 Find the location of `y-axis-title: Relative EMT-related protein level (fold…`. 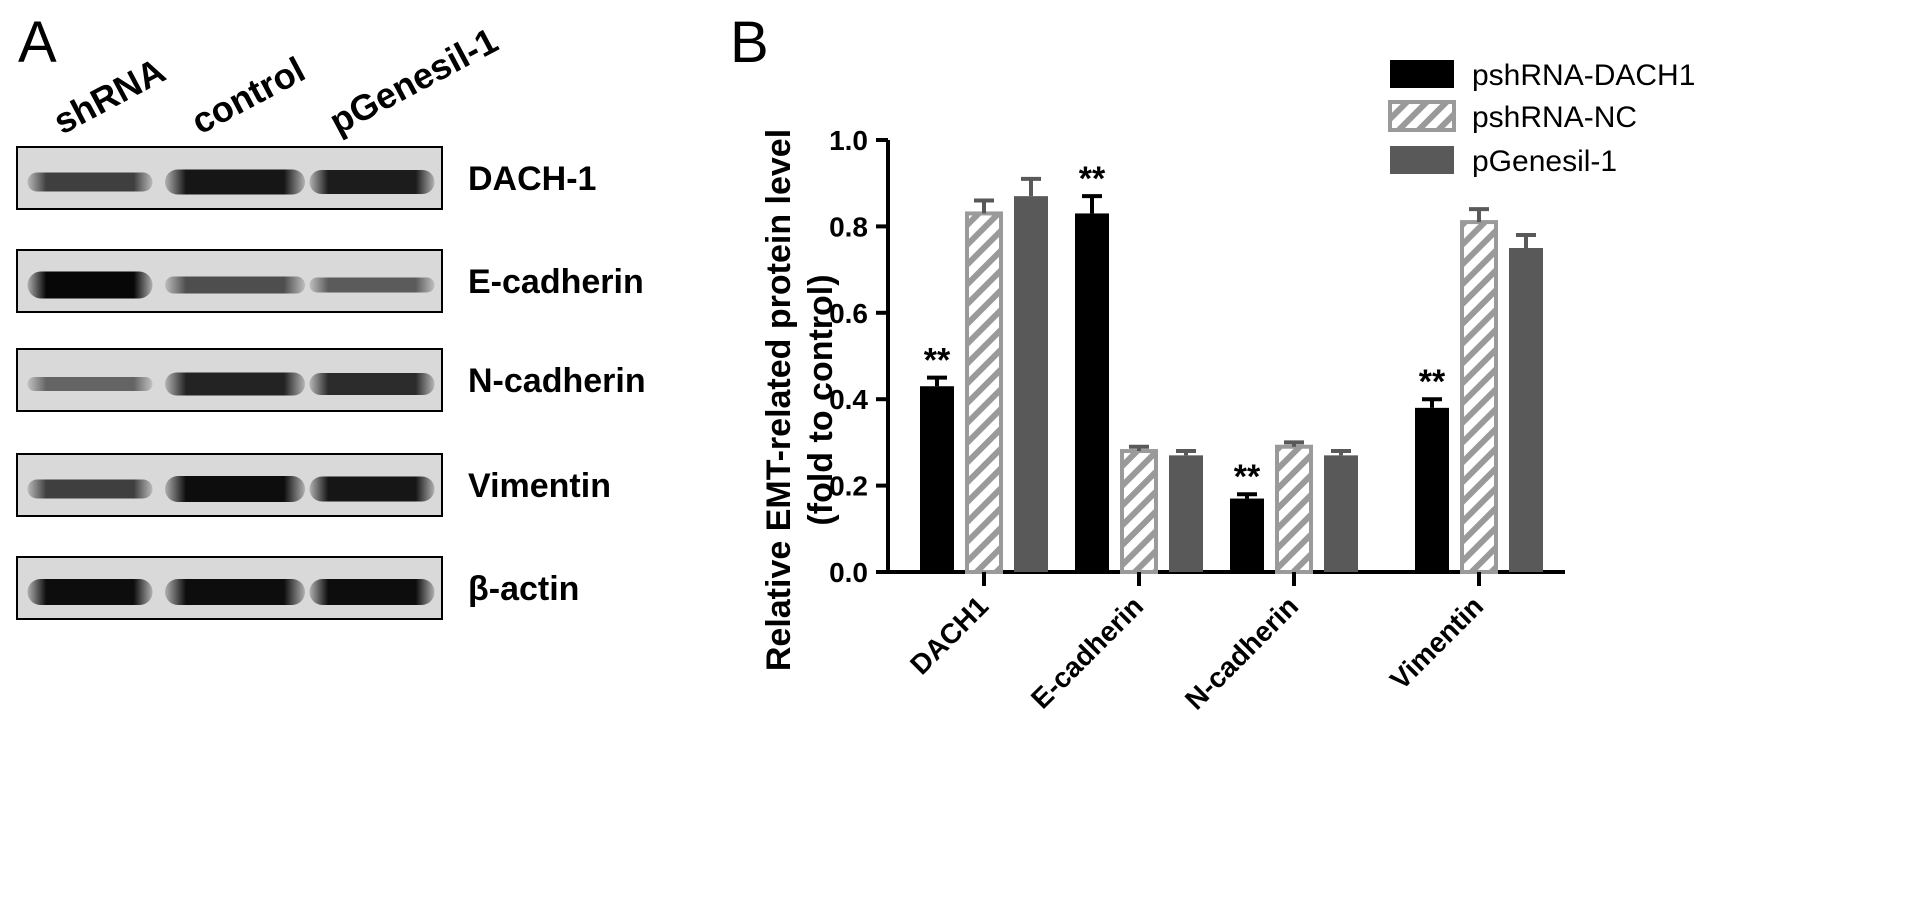

y-axis-title: Relative EMT-related protein level (fold… is located at coordinates (800, 400).